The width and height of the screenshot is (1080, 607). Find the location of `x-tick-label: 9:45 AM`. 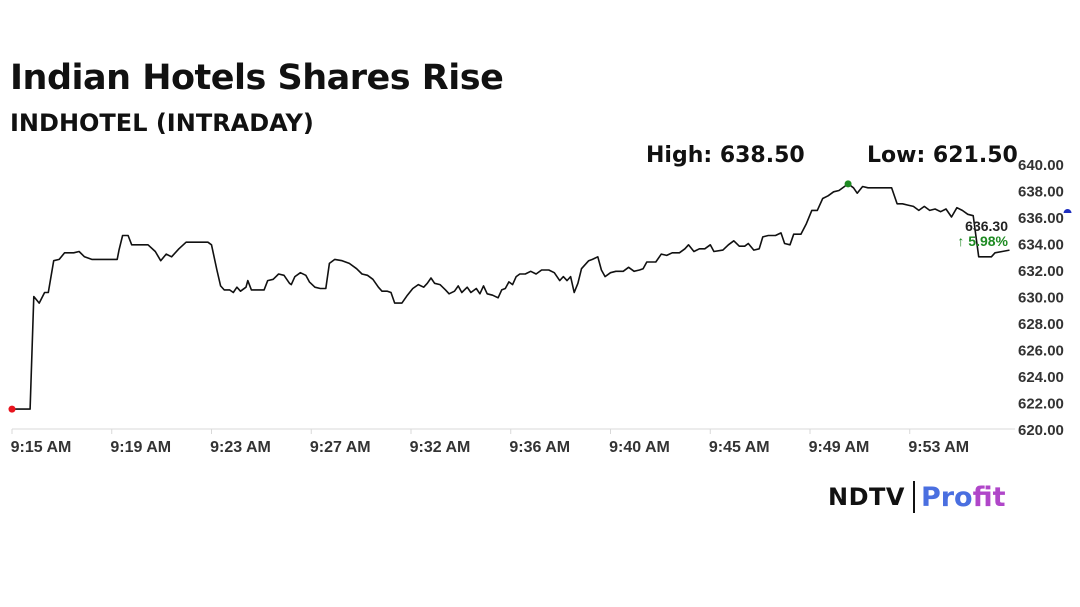

x-tick-label: 9:45 AM is located at coordinates (739, 447).